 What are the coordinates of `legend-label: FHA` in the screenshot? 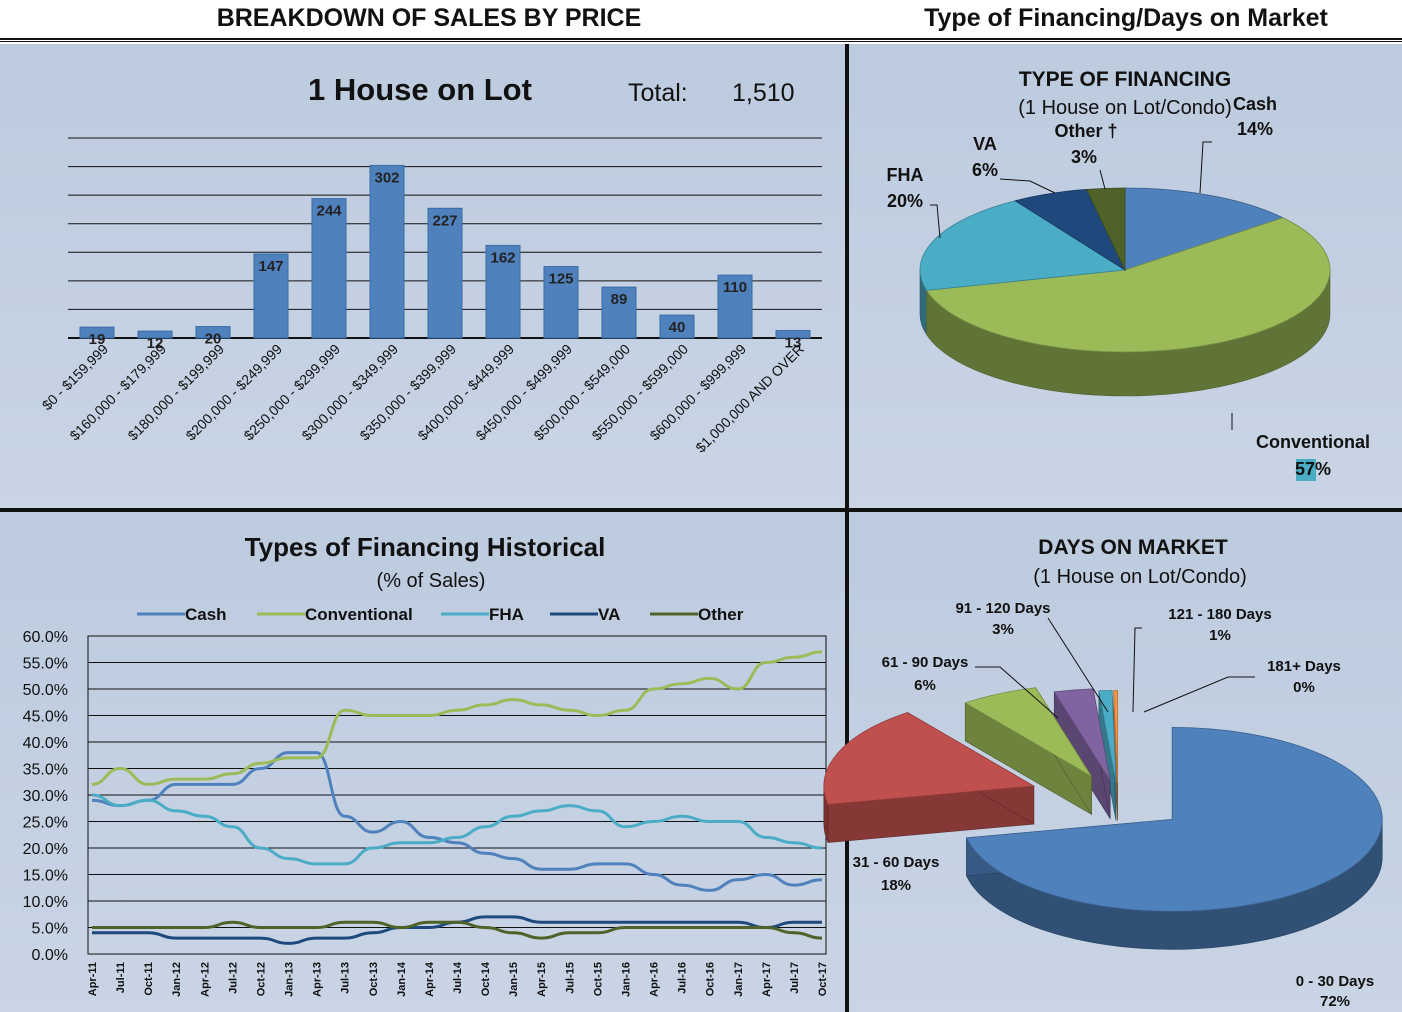 It's located at (506, 614).